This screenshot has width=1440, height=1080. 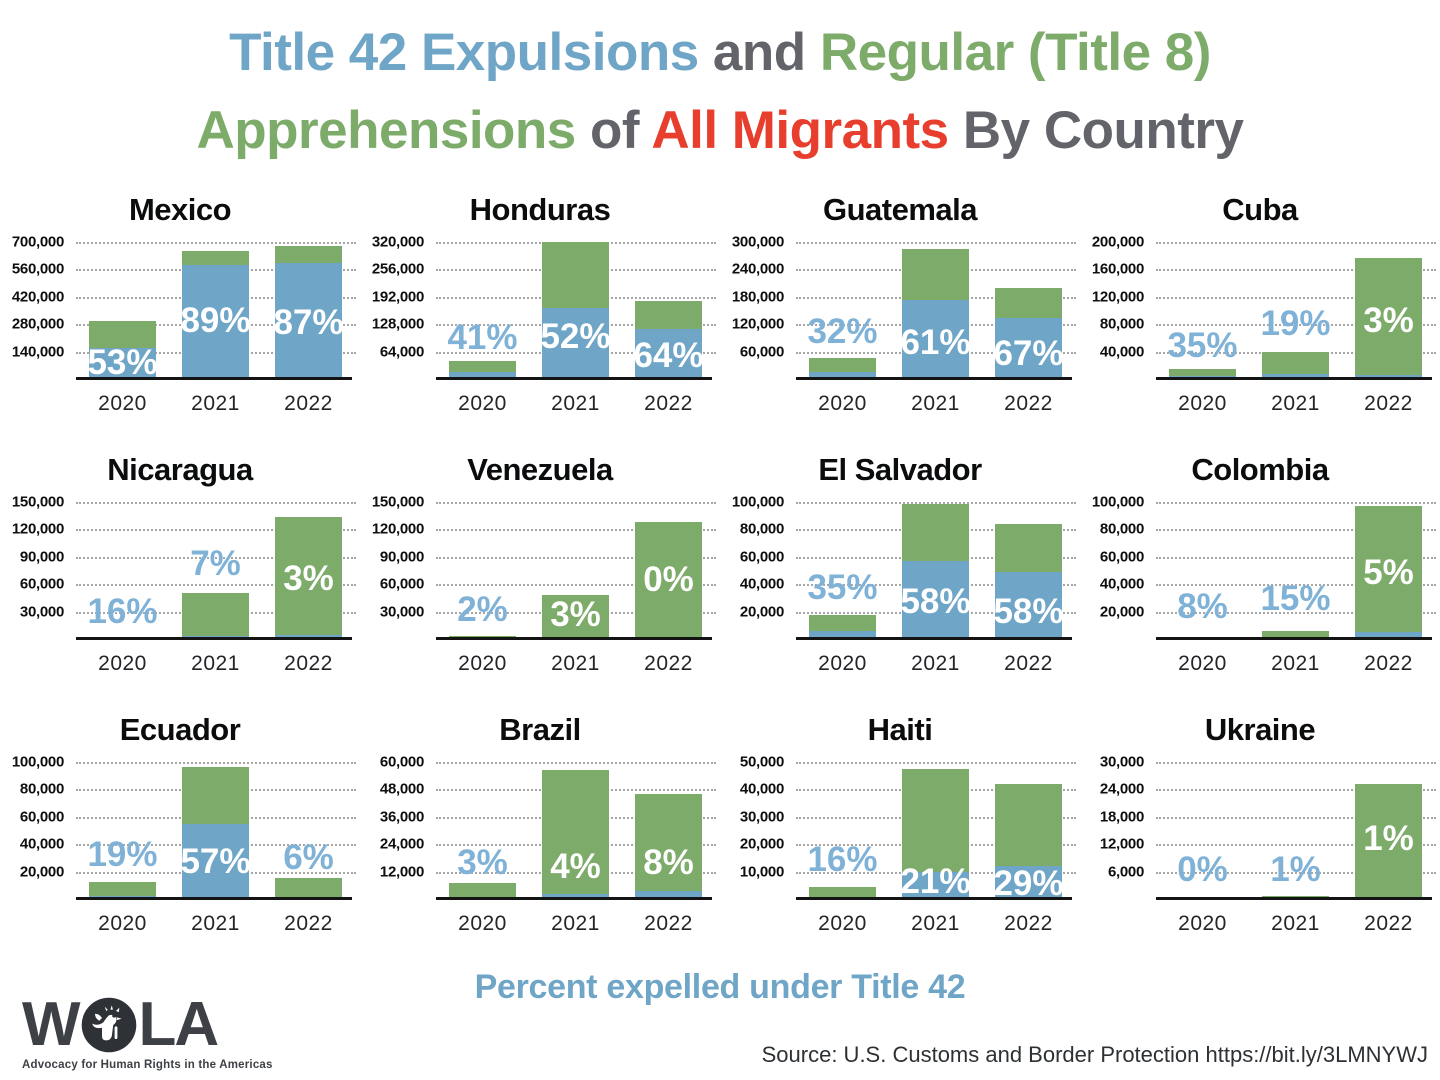 I want to click on chart-title-venezuela: Venezuela, so click(x=540, y=469).